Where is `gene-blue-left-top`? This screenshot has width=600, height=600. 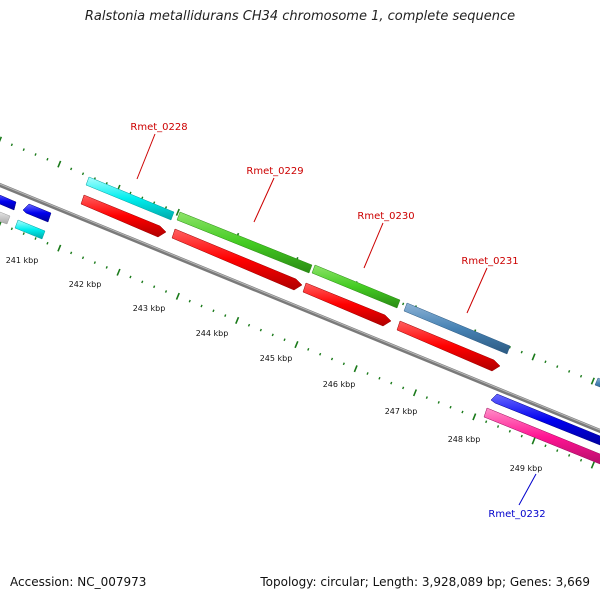
gene-blue-left-top is located at coordinates (8, 202).